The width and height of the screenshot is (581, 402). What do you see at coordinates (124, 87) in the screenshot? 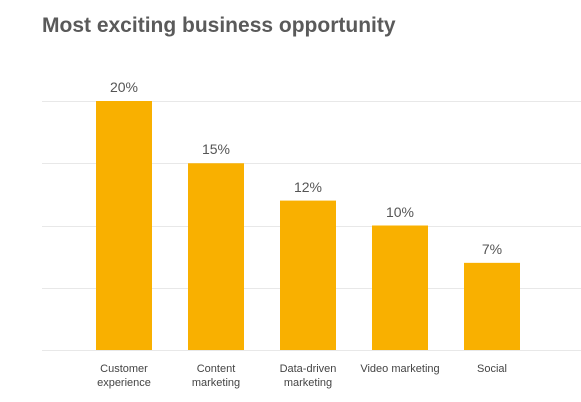
I see `value-label: 20%` at bounding box center [124, 87].